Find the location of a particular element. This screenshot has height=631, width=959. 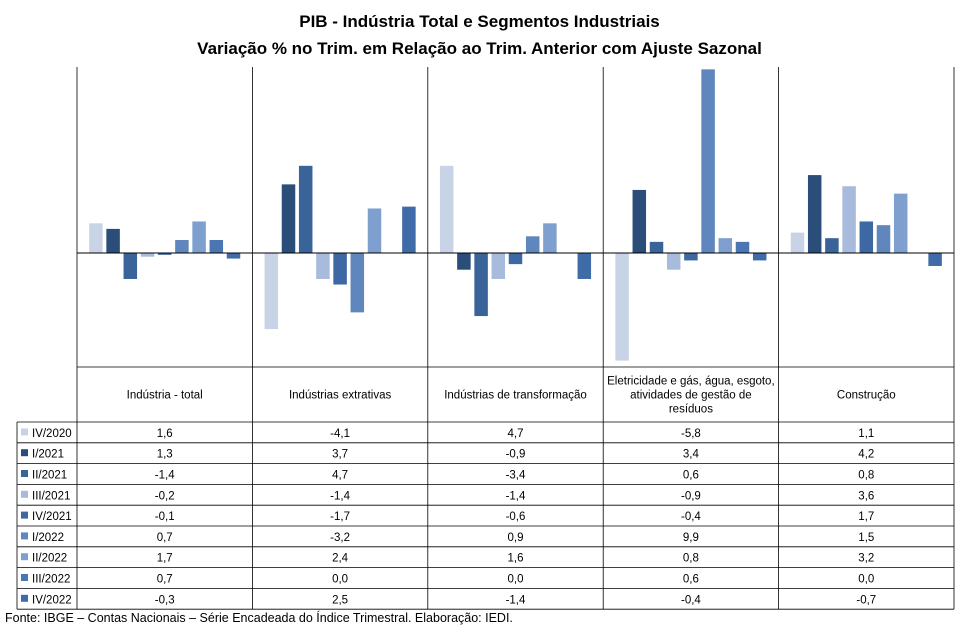

bar-IV/2021-0 is located at coordinates (164, 254).